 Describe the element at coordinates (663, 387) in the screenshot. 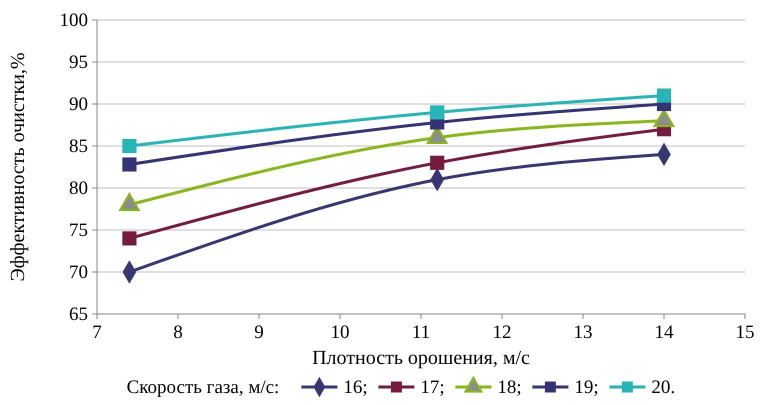

I see `legend-label: 20.` at that location.